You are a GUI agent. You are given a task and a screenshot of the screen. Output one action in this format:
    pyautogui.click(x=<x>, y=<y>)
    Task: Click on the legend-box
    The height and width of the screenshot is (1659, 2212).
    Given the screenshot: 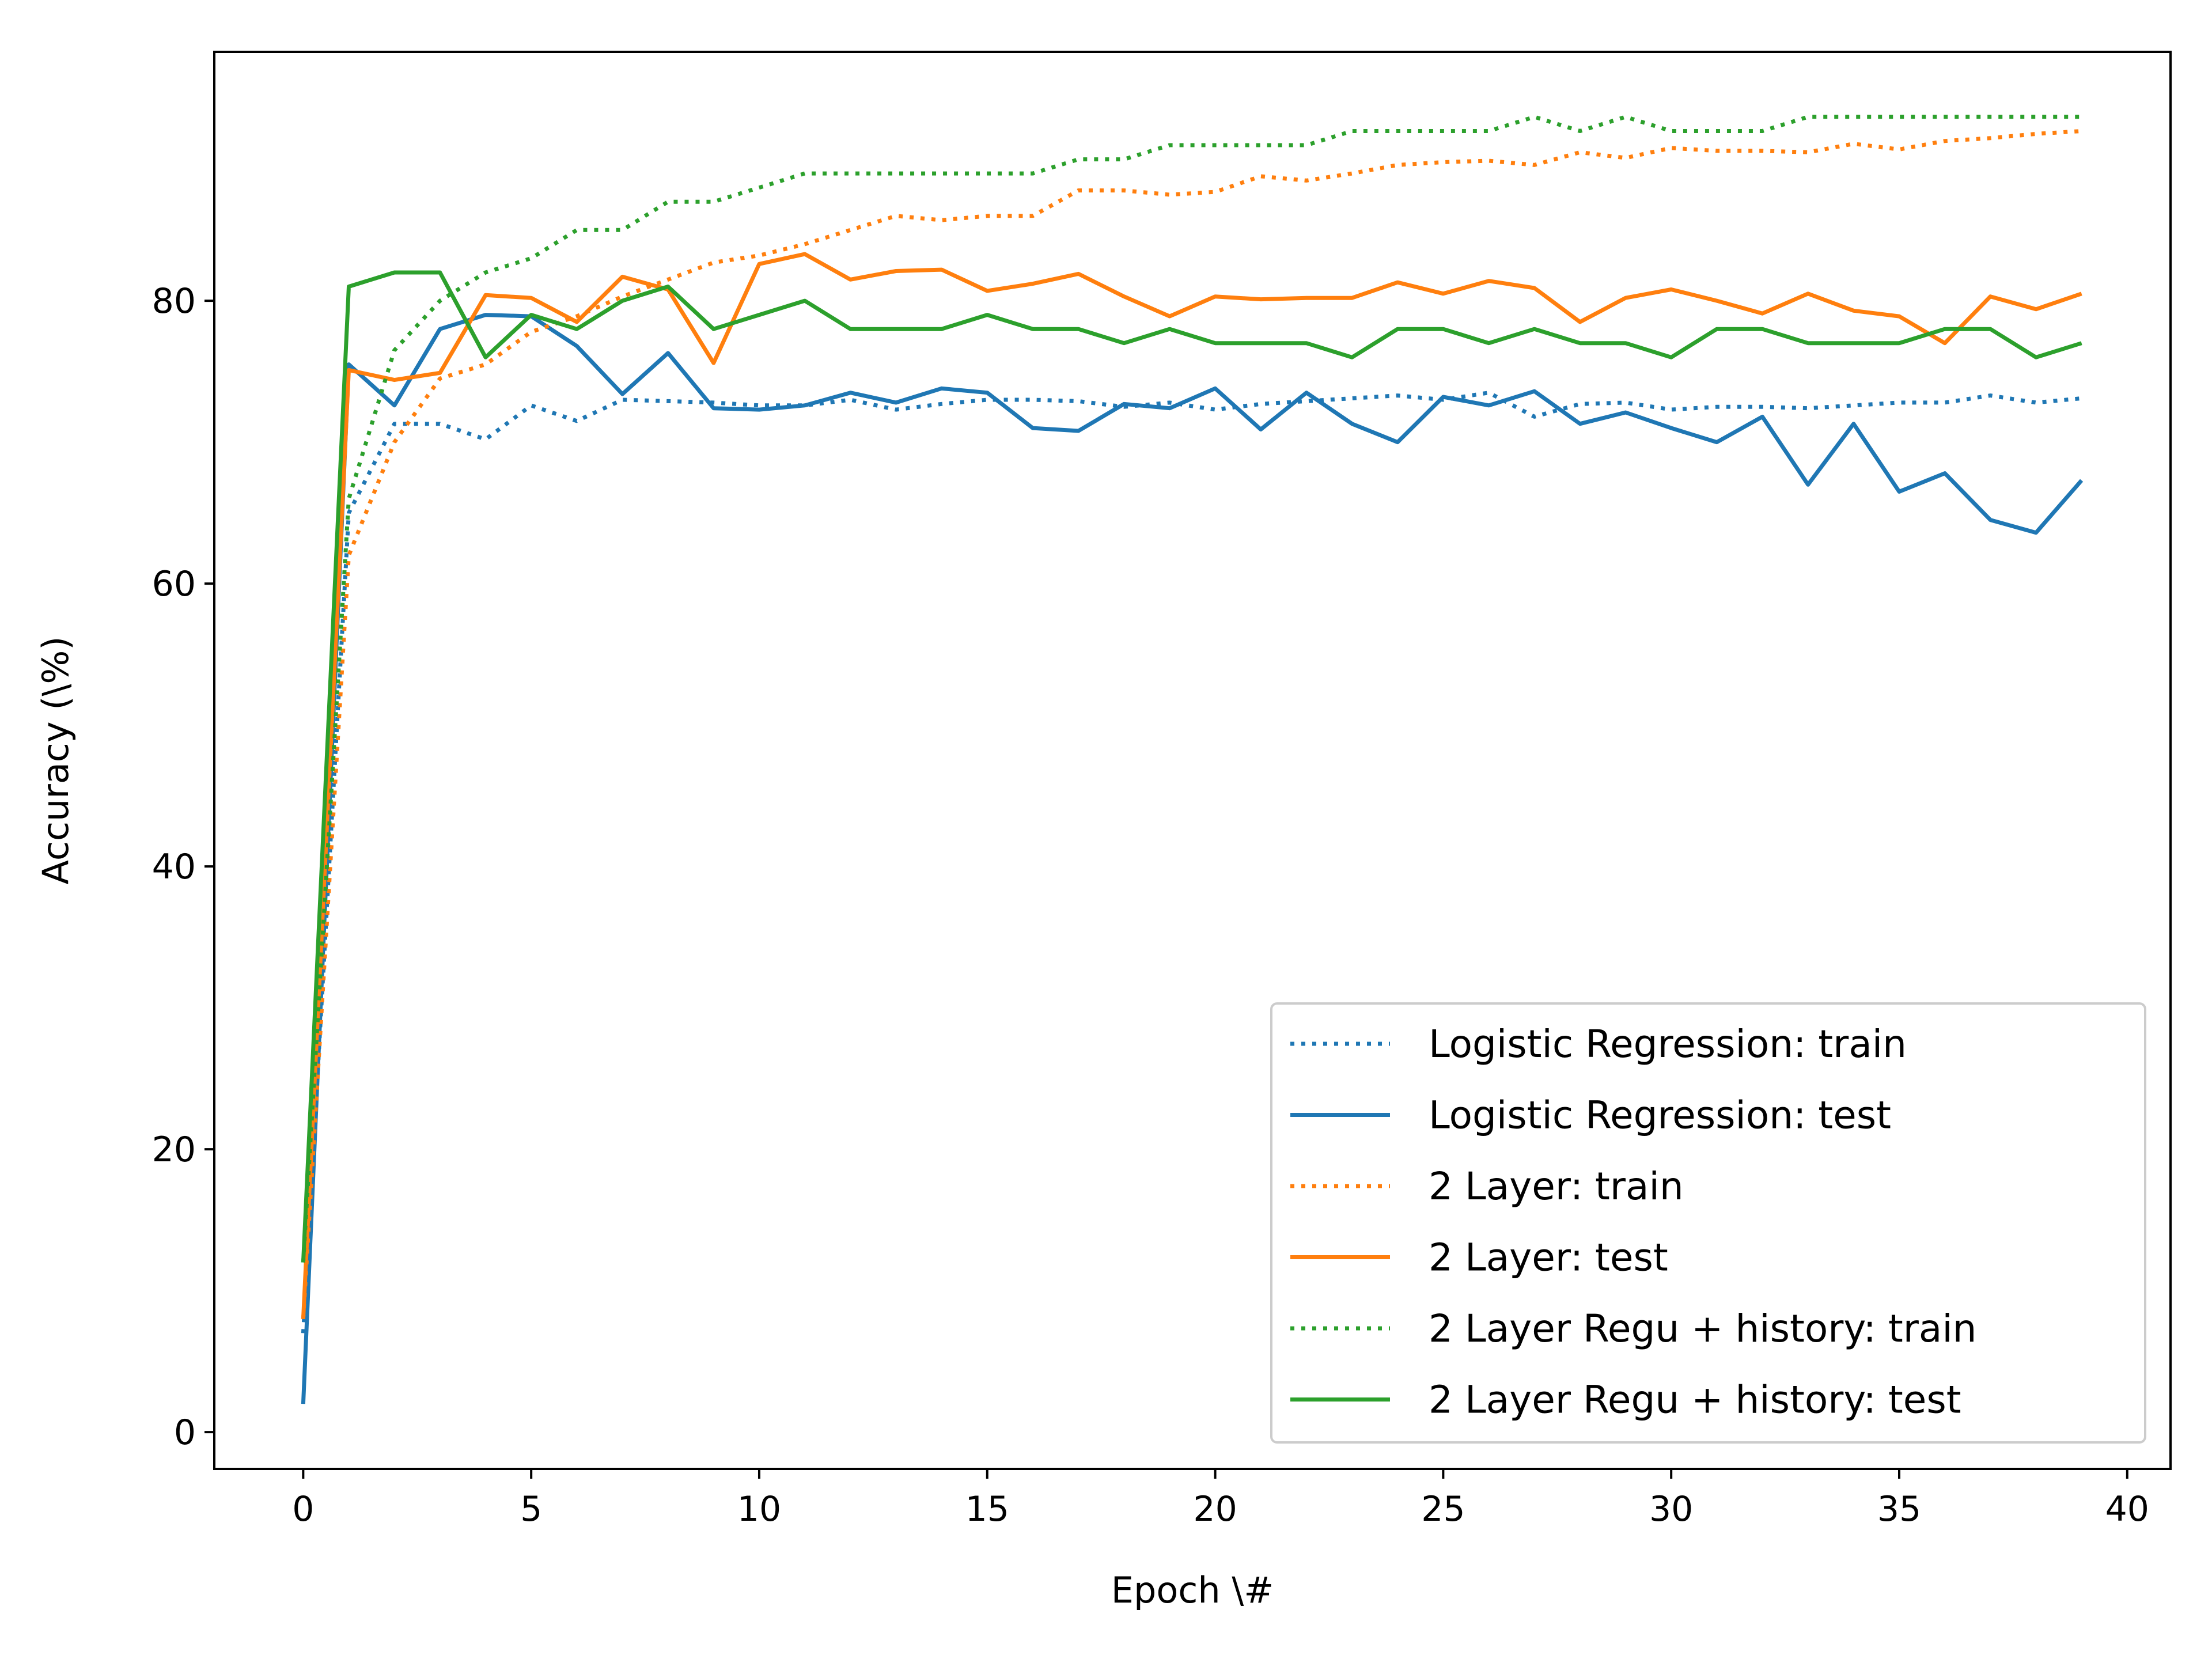 What is the action you would take?
    pyautogui.click(x=1708, y=1223)
    